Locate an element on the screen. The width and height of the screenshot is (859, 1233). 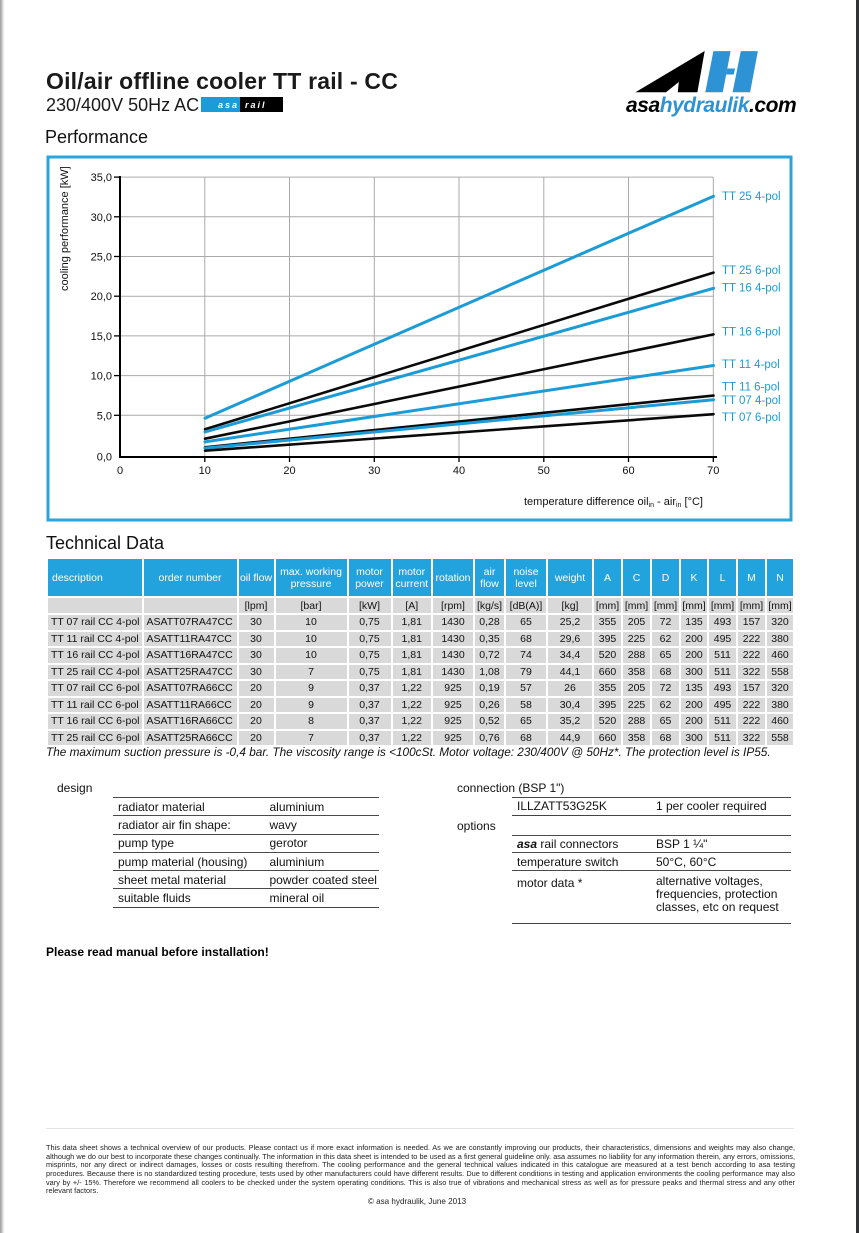
svg-text: 60 is located at coordinates (628, 471).